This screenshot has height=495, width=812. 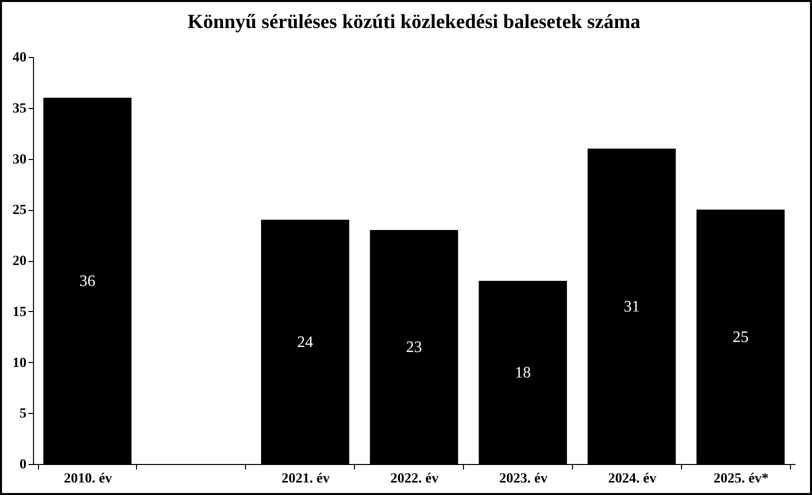 I want to click on x-tick-label: 2023. év, so click(x=523, y=479).